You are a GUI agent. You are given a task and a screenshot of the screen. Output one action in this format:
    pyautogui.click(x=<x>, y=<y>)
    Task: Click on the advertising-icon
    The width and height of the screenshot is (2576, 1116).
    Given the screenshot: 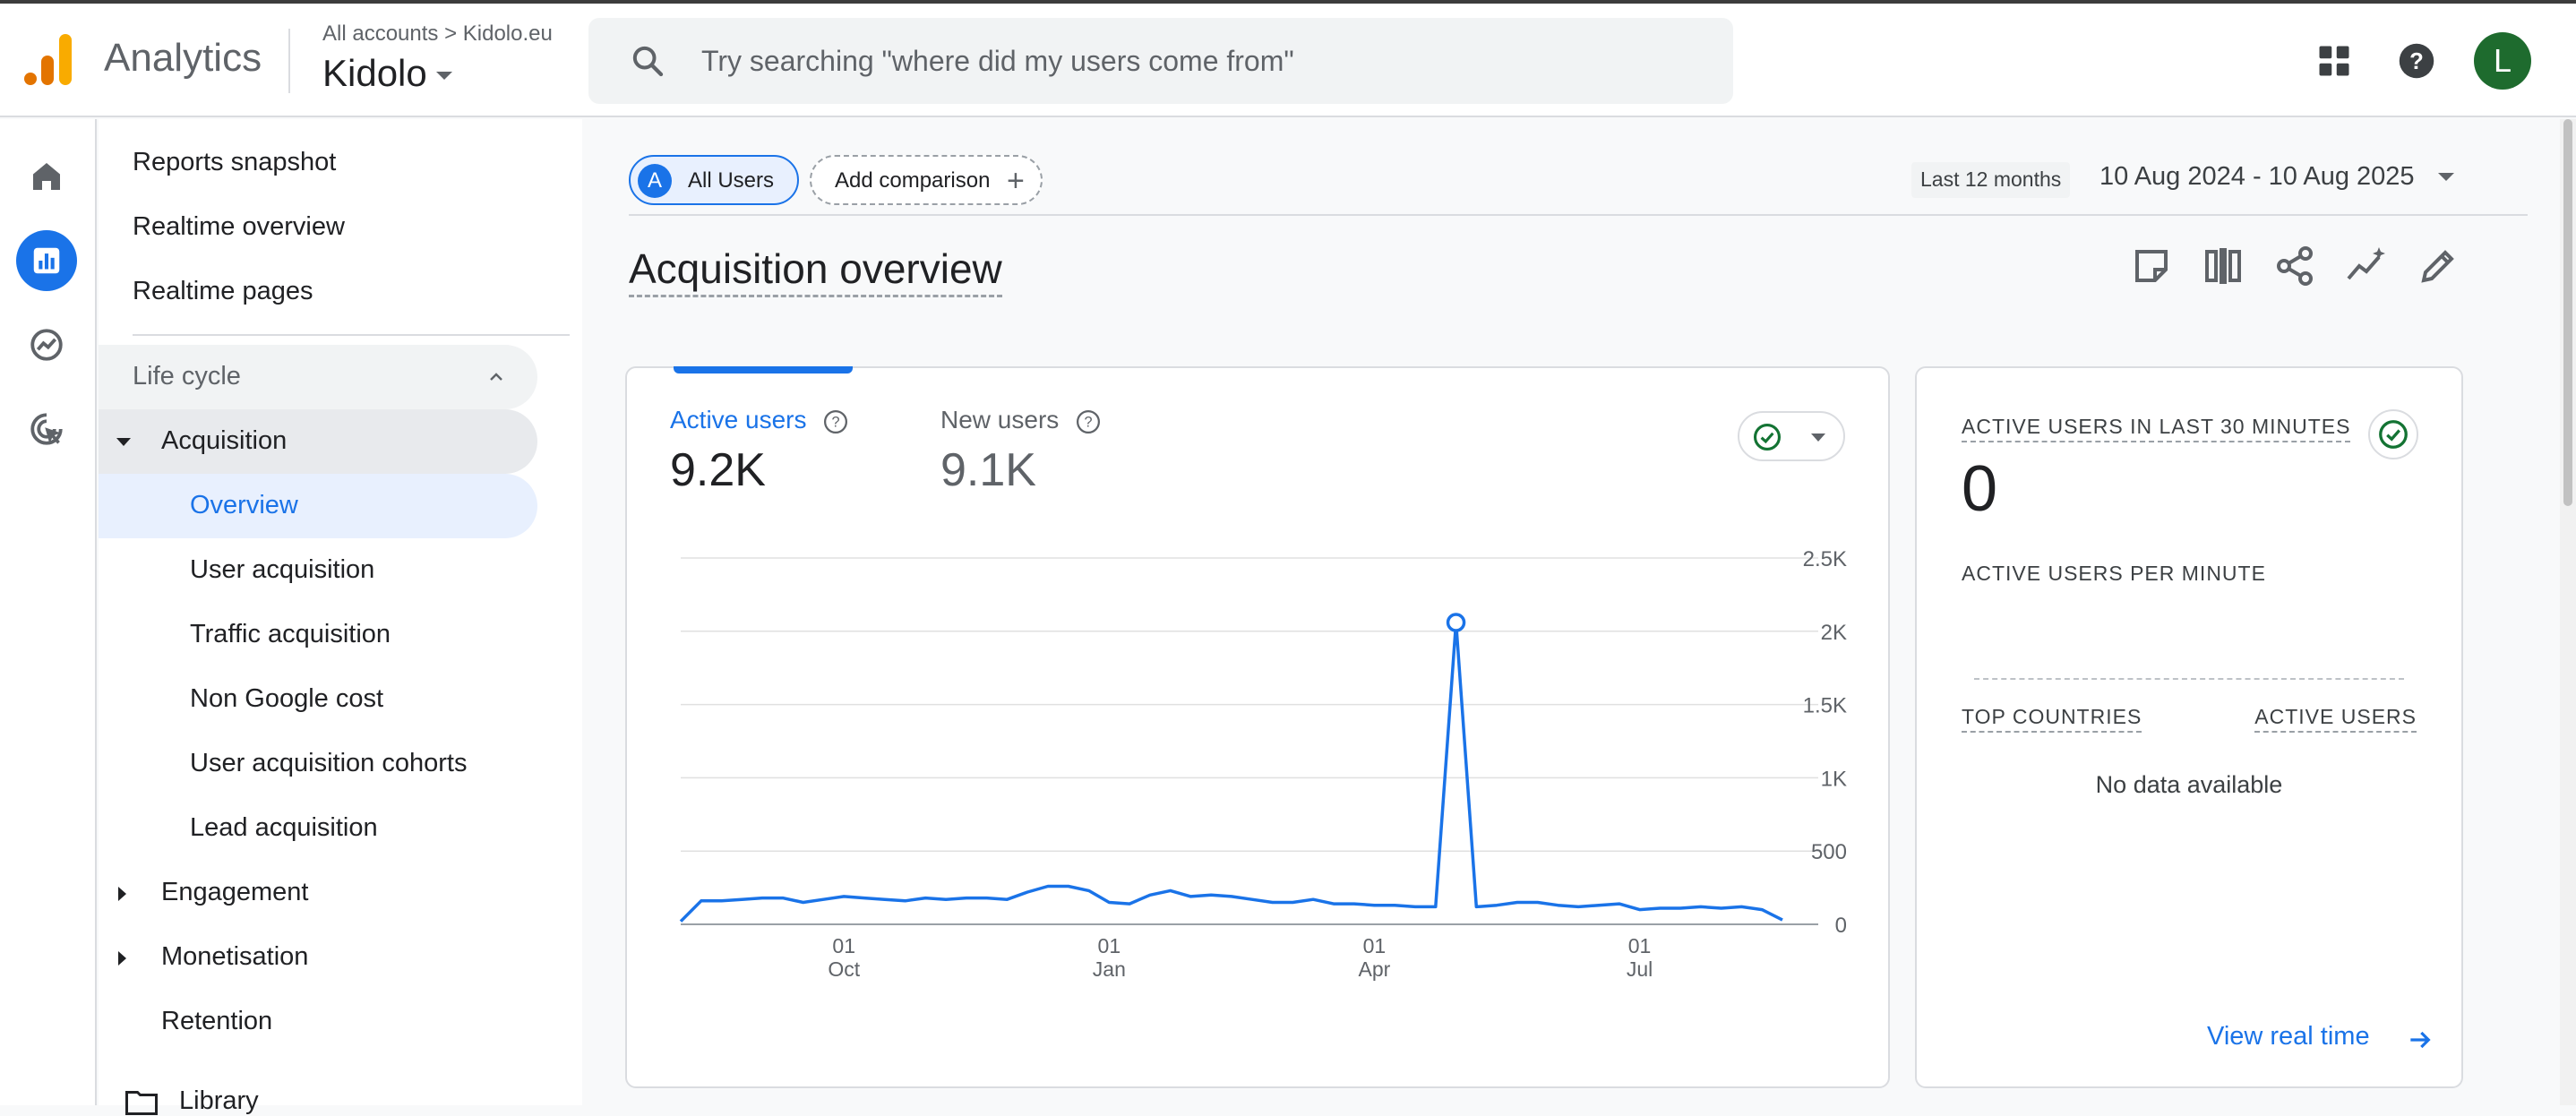 What is the action you would take?
    pyautogui.click(x=46, y=429)
    